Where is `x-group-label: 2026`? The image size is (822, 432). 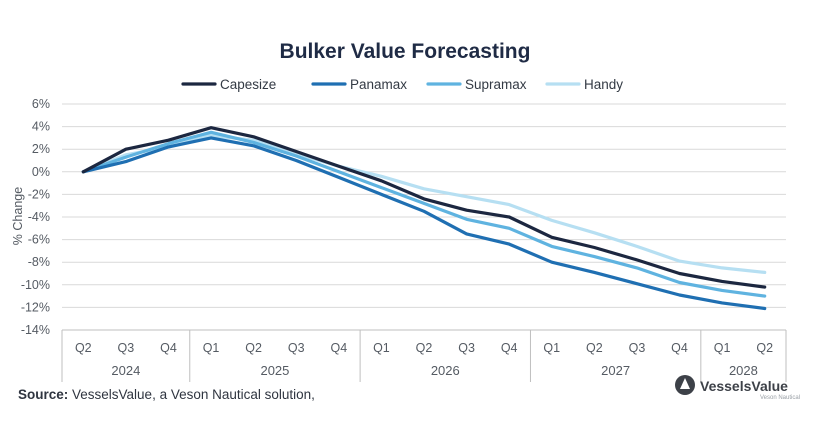 x-group-label: 2026 is located at coordinates (445, 370).